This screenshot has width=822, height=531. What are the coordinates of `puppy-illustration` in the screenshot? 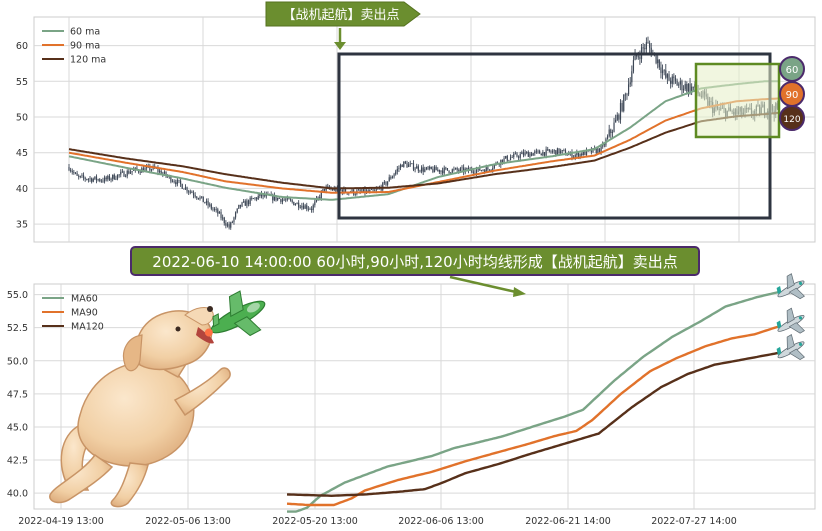 It's located at (140, 407).